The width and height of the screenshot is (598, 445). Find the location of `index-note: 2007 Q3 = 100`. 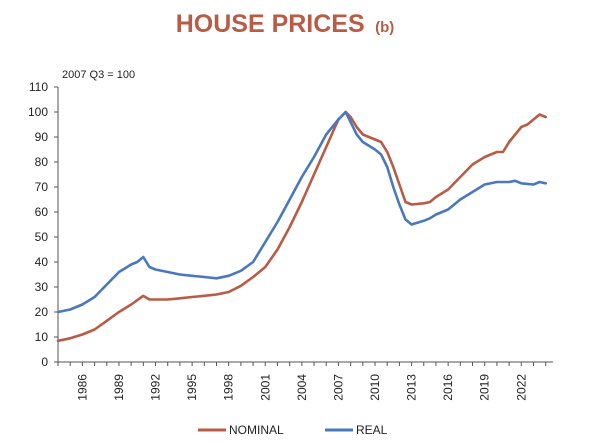

index-note: 2007 Q3 = 100 is located at coordinates (98, 75).